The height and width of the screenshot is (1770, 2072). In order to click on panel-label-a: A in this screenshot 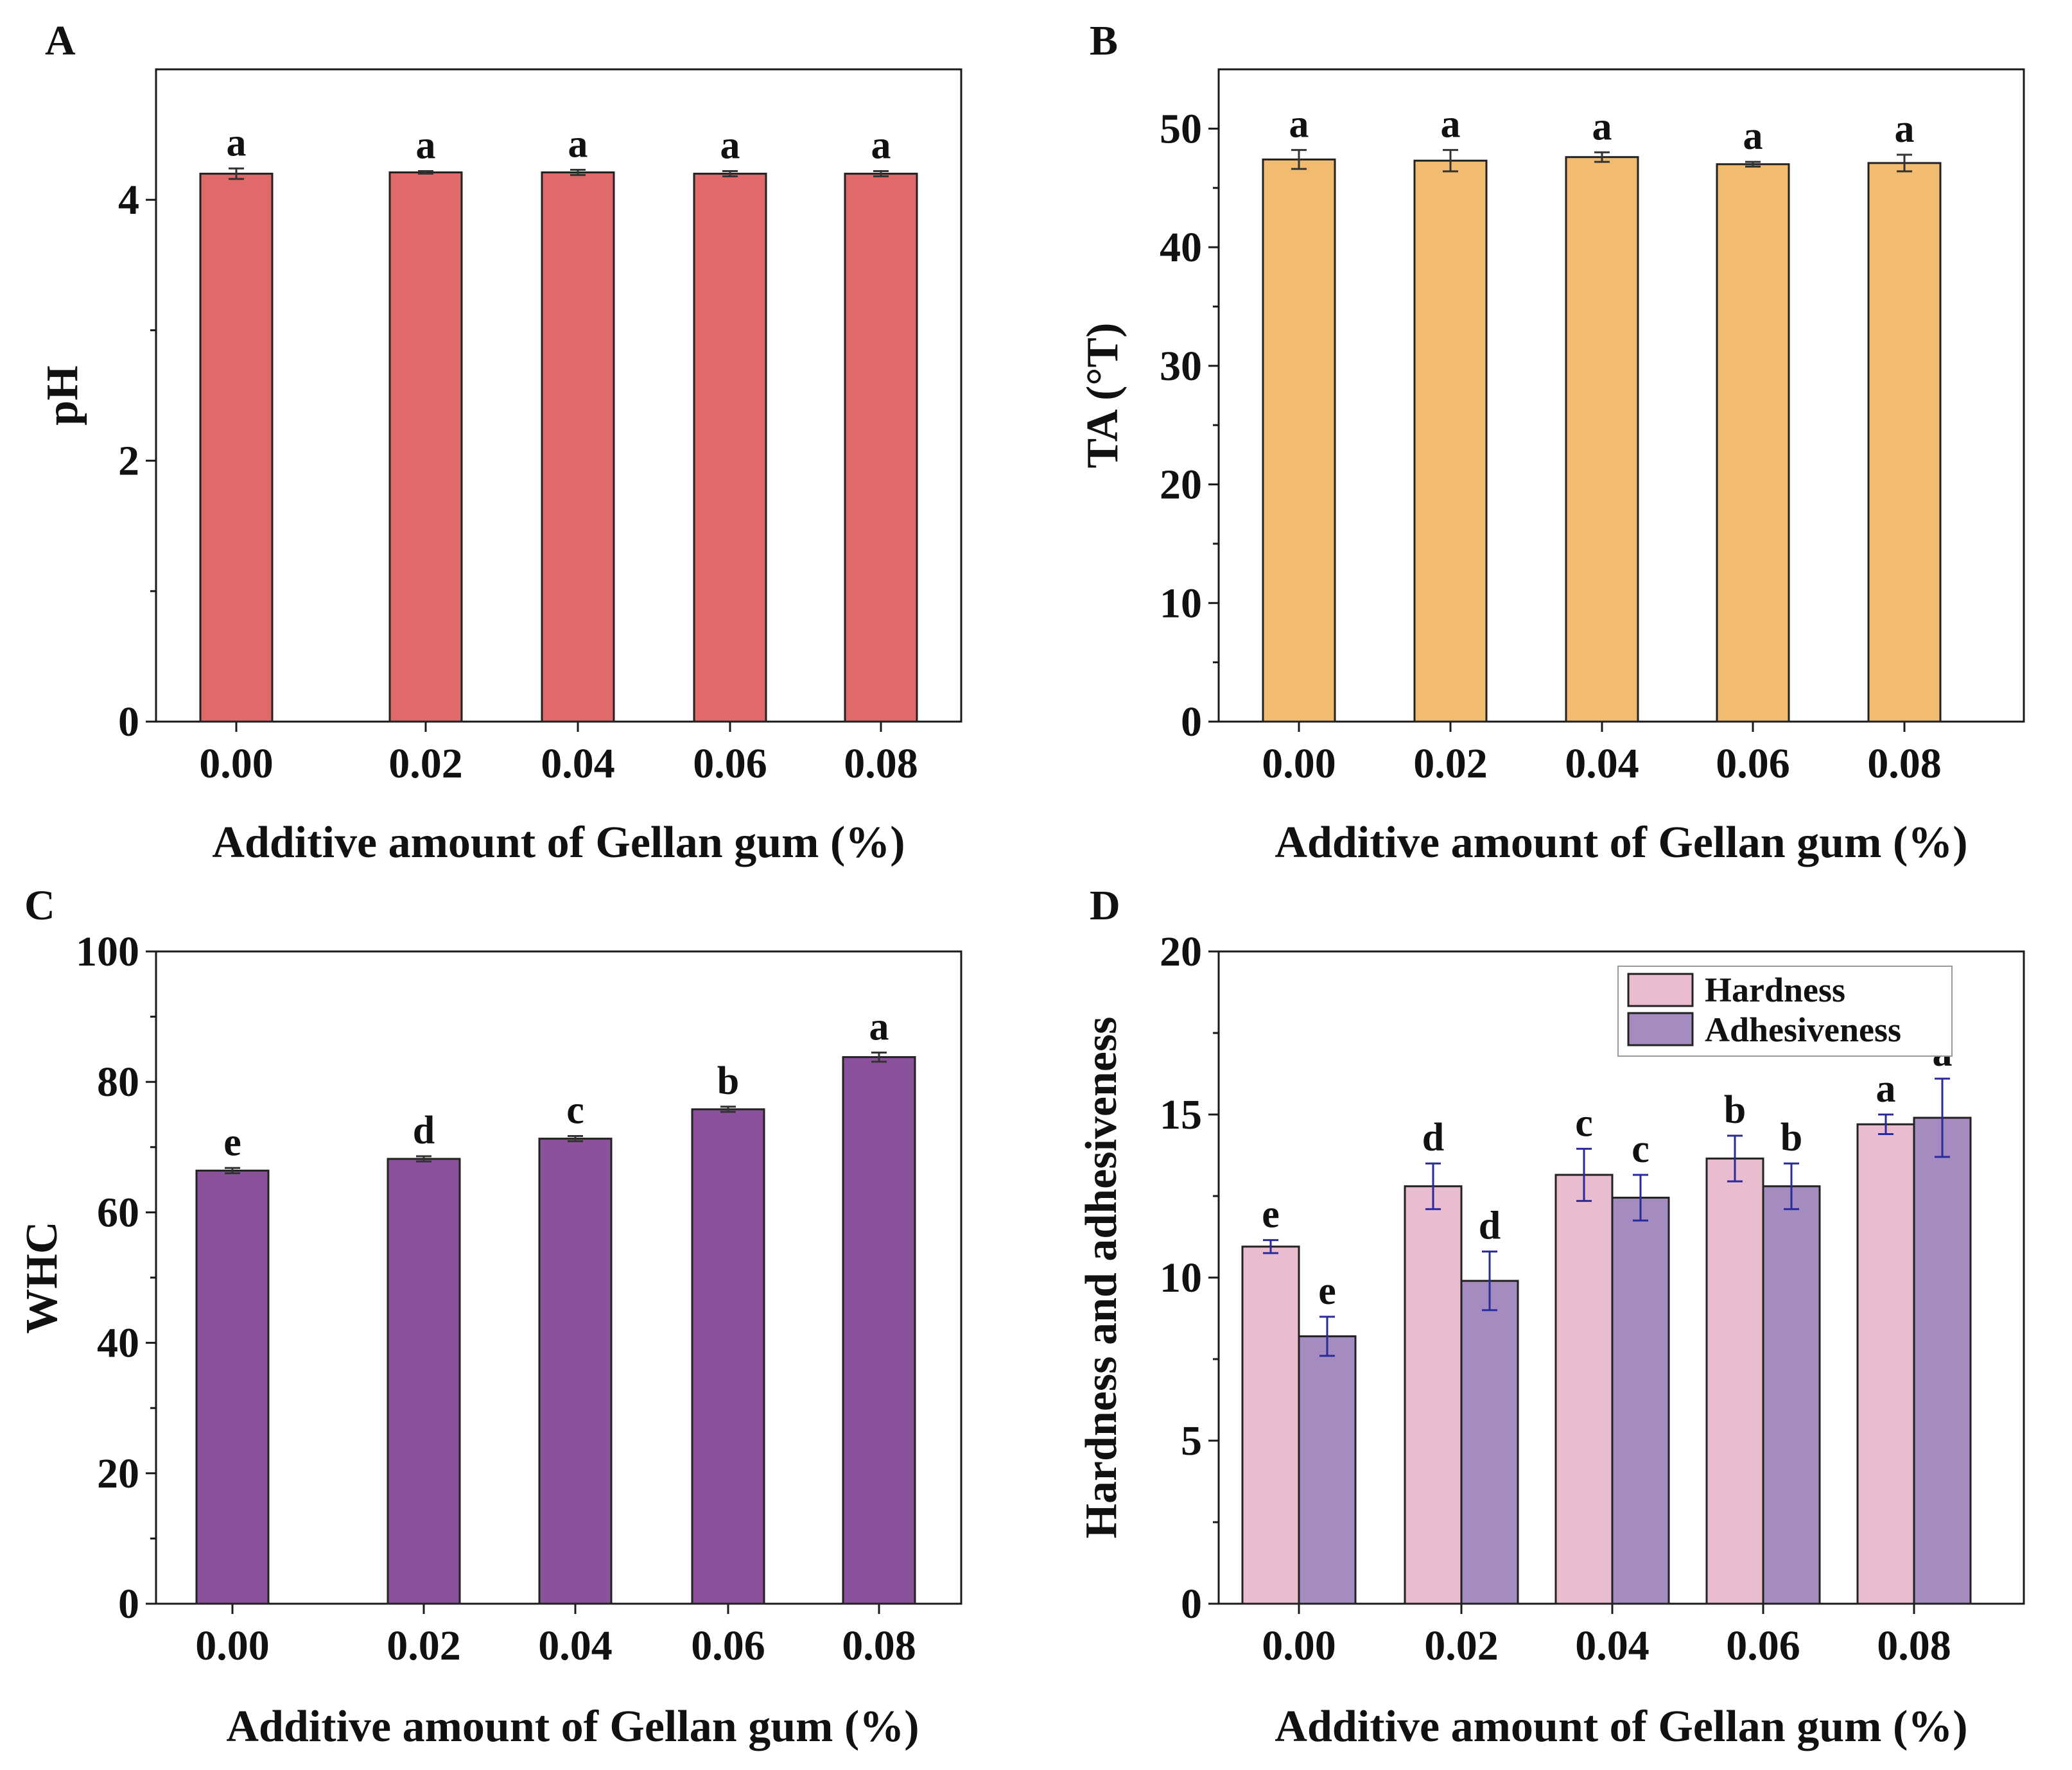, I will do `click(60, 40)`.